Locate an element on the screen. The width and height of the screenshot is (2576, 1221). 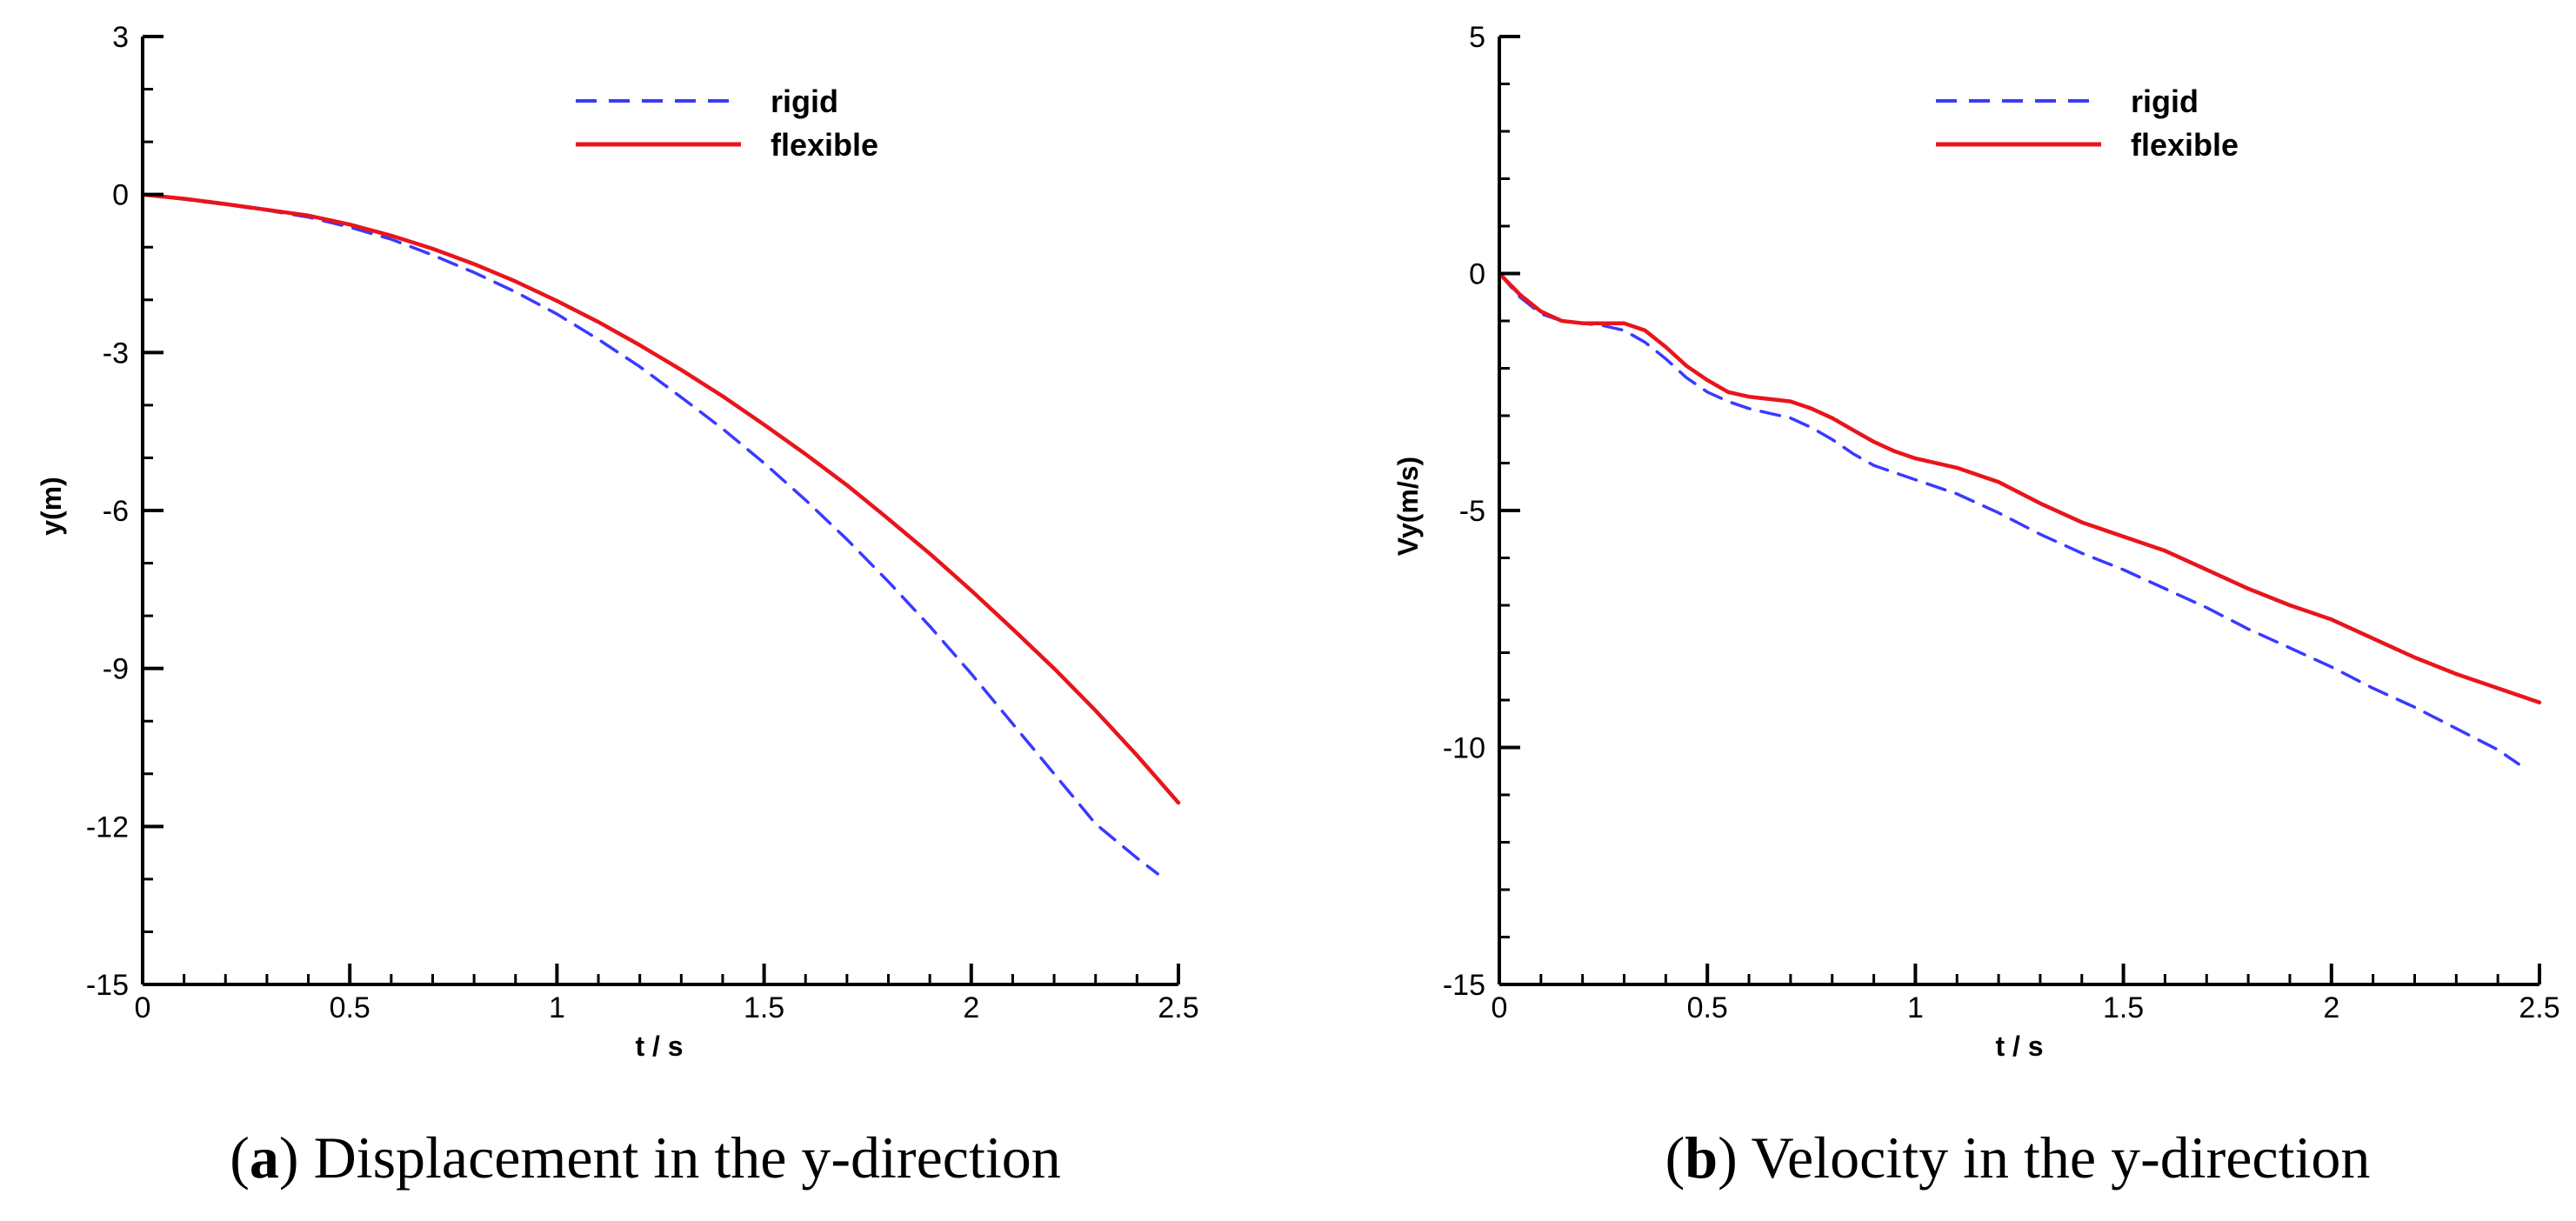
panel-a-x-tick-label: 2.5 is located at coordinates (1178, 1007).